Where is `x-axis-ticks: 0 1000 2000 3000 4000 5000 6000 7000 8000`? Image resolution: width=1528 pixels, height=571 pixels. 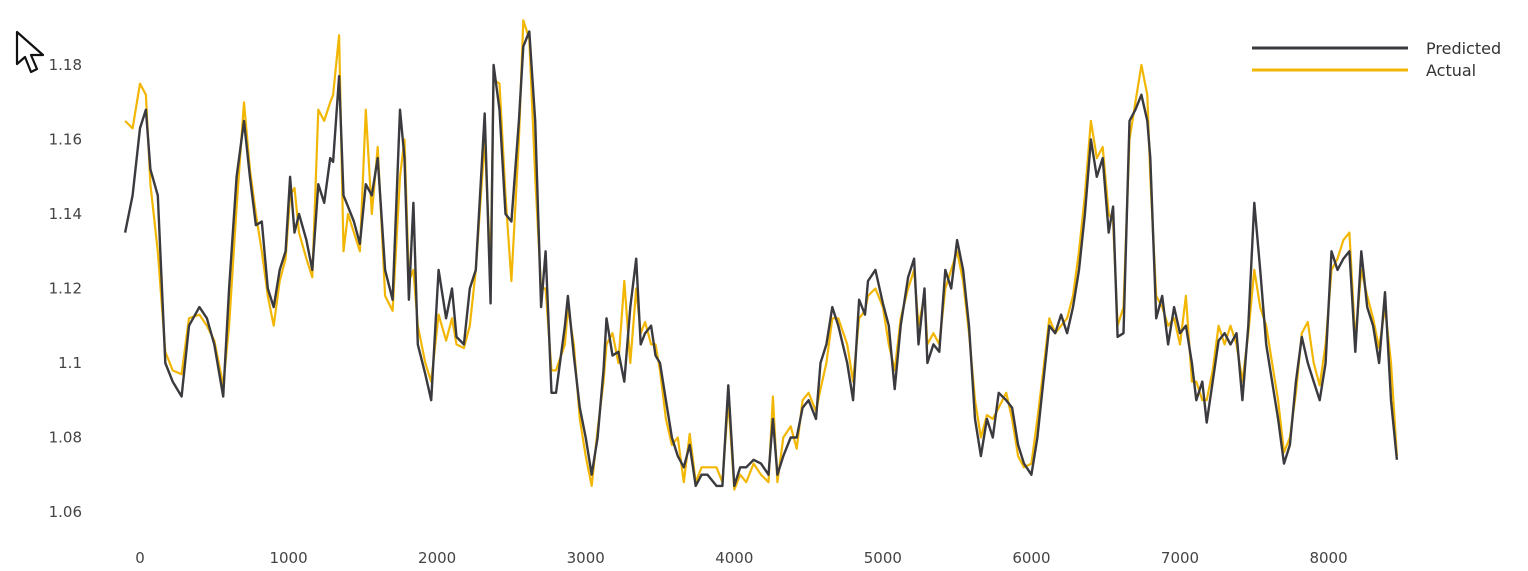 x-axis-ticks: 0 1000 2000 3000 4000 5000 6000 7000 8000 is located at coordinates (741, 558).